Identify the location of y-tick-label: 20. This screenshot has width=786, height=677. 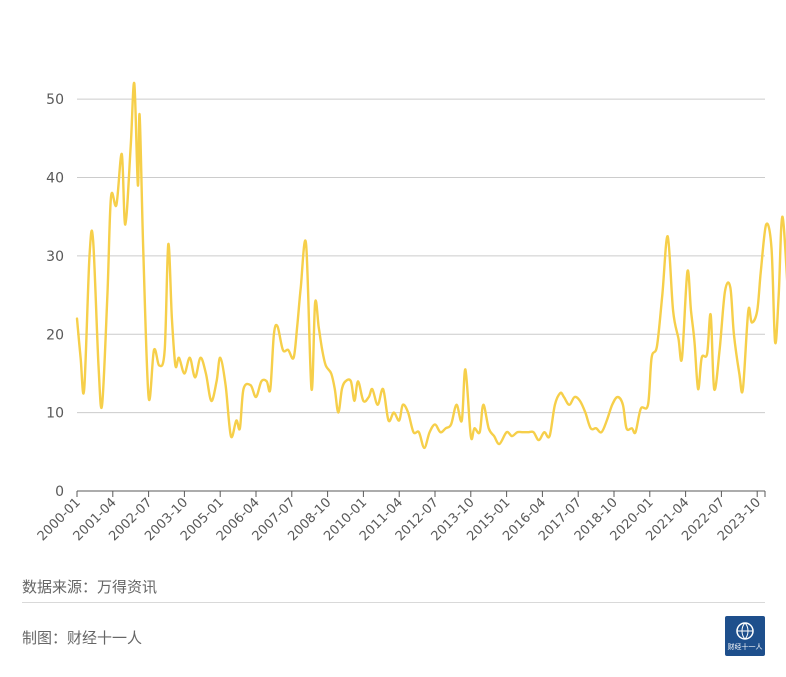
(55, 335).